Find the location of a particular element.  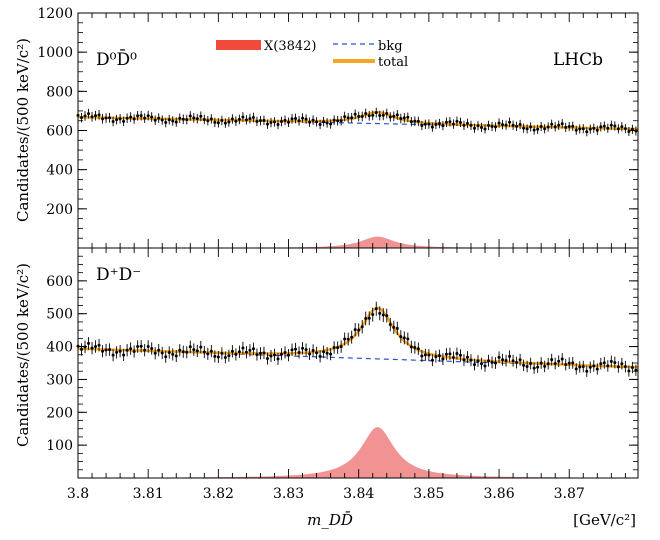

x-tick-label: 3.85 is located at coordinates (428, 494).